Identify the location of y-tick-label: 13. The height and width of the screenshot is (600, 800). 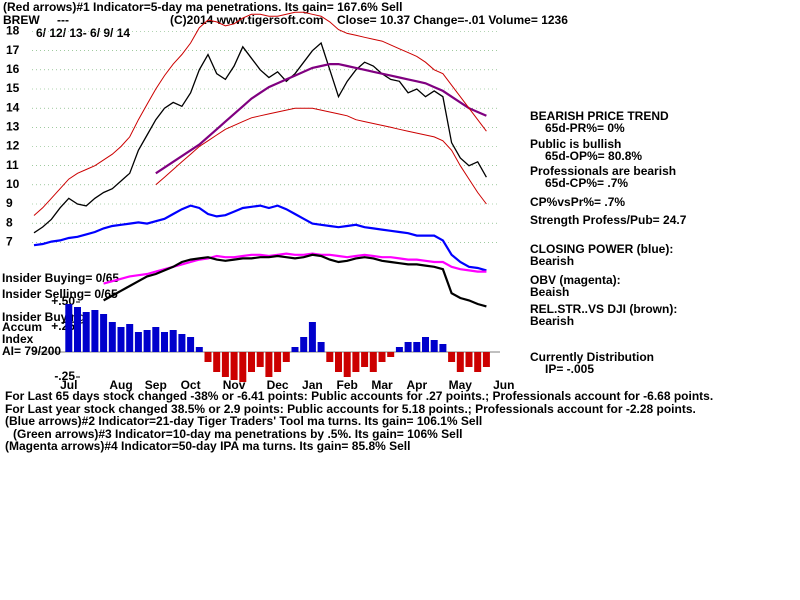
(13, 127).